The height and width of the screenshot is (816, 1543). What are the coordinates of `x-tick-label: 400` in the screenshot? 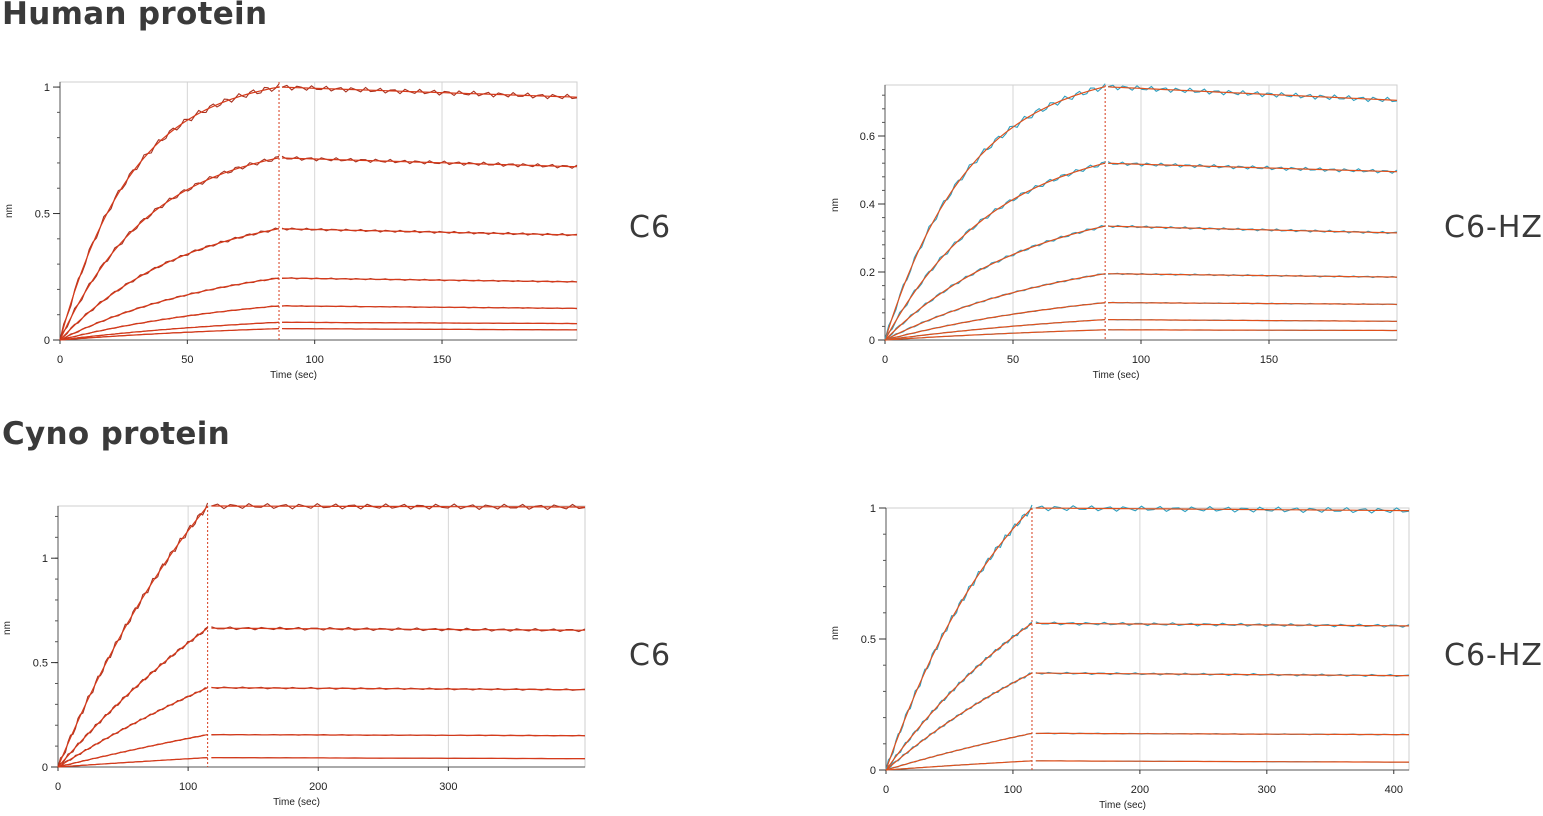 It's located at (1394, 790).